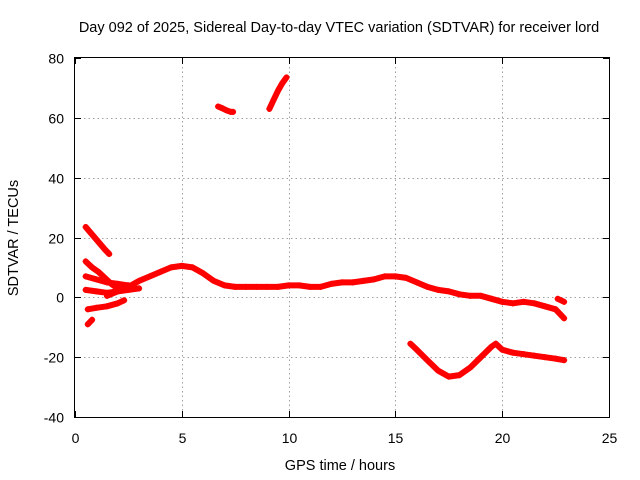  Describe the element at coordinates (340, 466) in the screenshot. I see `x-axis-label: GPS time / hours` at that location.